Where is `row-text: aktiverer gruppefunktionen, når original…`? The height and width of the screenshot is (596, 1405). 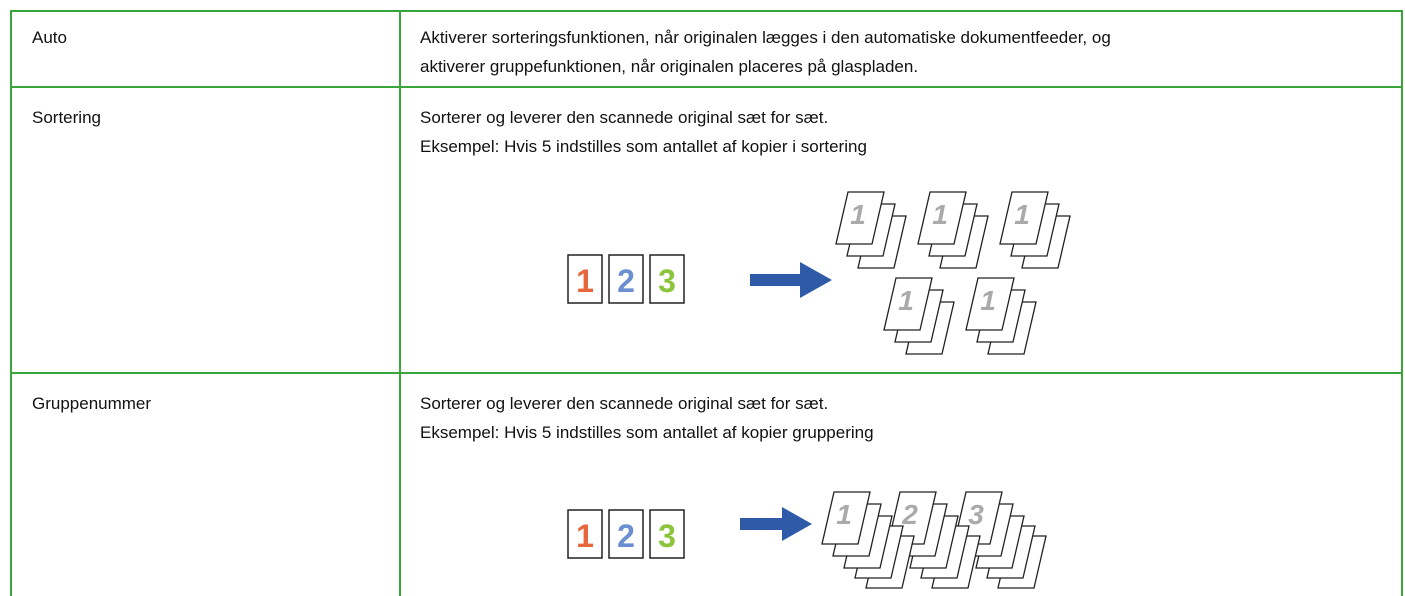
row-text: aktiverer gruppefunktionen, når original… is located at coordinates (669, 66).